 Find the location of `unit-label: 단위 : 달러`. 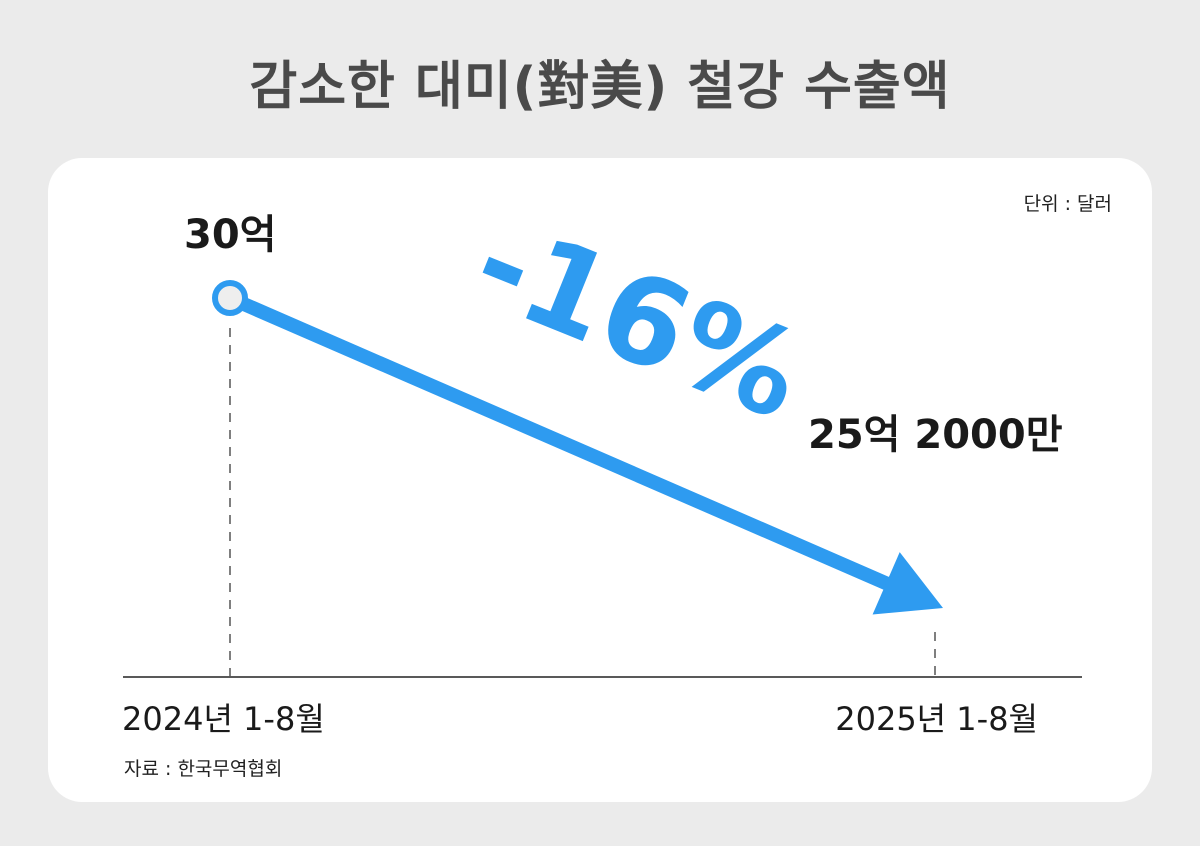

unit-label: 단위 : 달러 is located at coordinates (1067, 204).